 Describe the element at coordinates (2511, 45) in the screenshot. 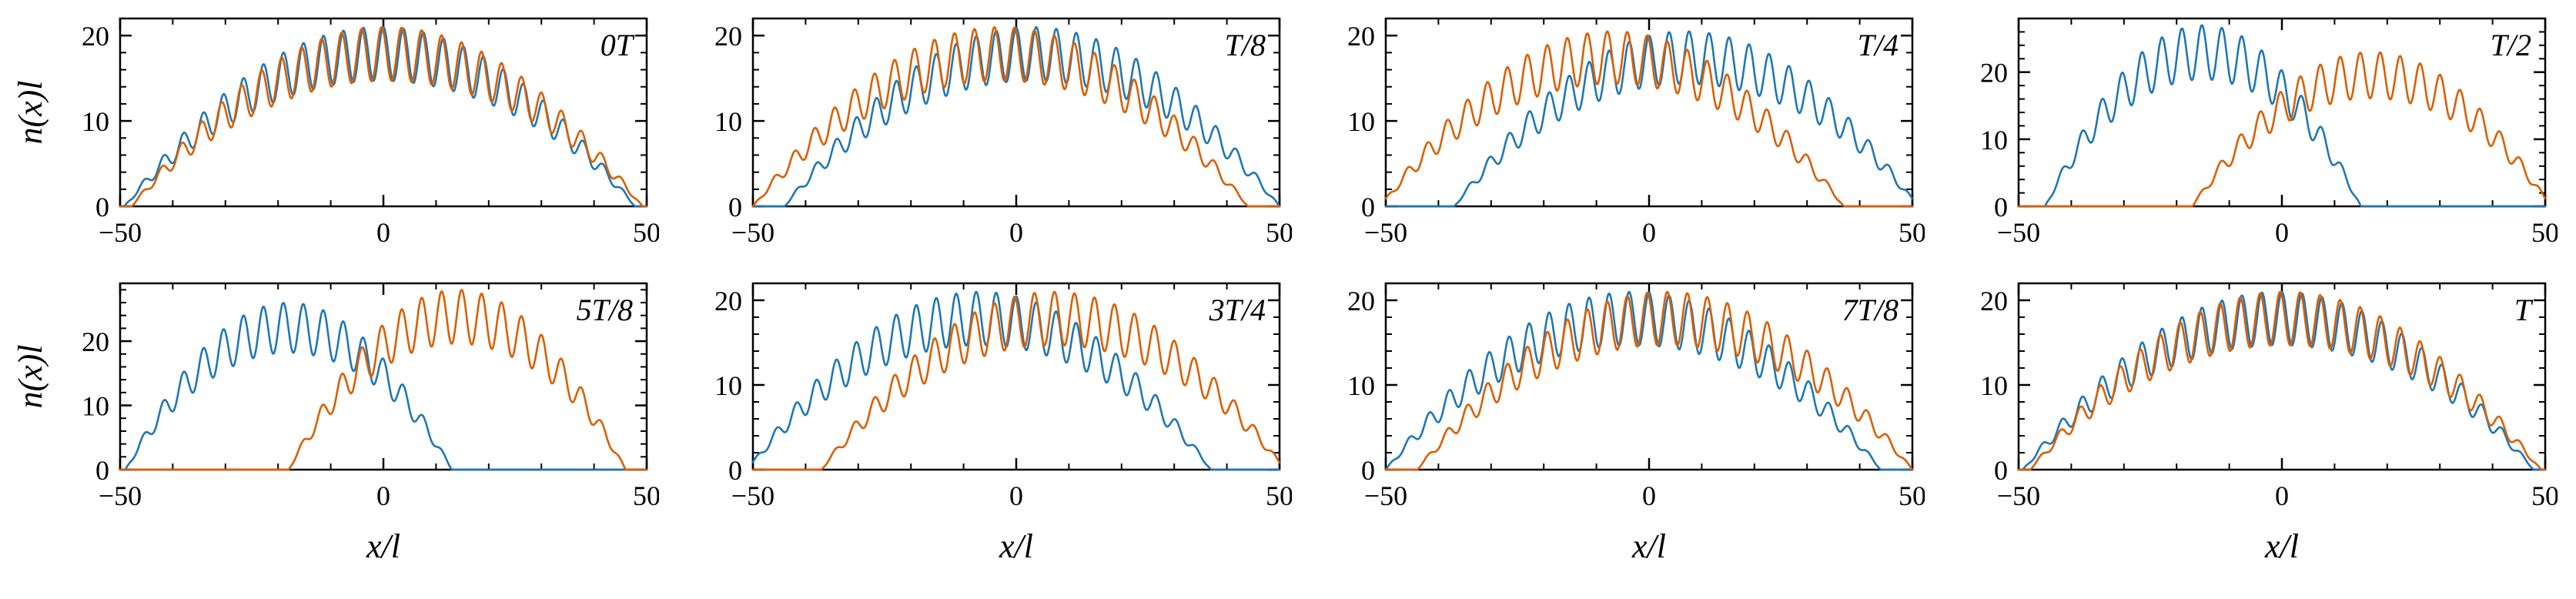

I see `panel-time-label: T/2` at that location.